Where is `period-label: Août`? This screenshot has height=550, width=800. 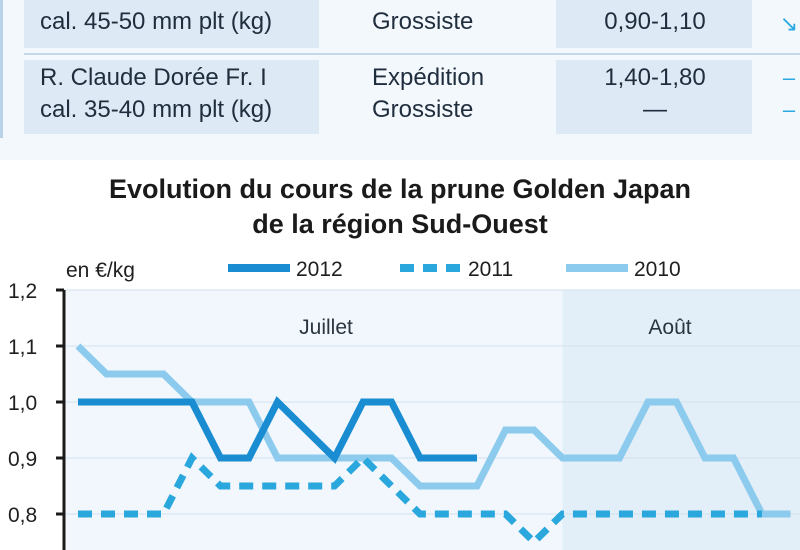 period-label: Août is located at coordinates (669, 327).